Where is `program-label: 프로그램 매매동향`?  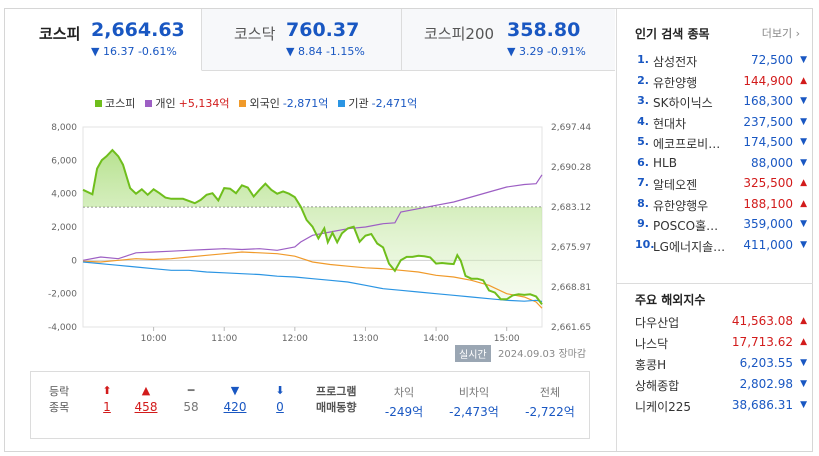
program-label: 프로그램 매매동향 is located at coordinates (336, 400).